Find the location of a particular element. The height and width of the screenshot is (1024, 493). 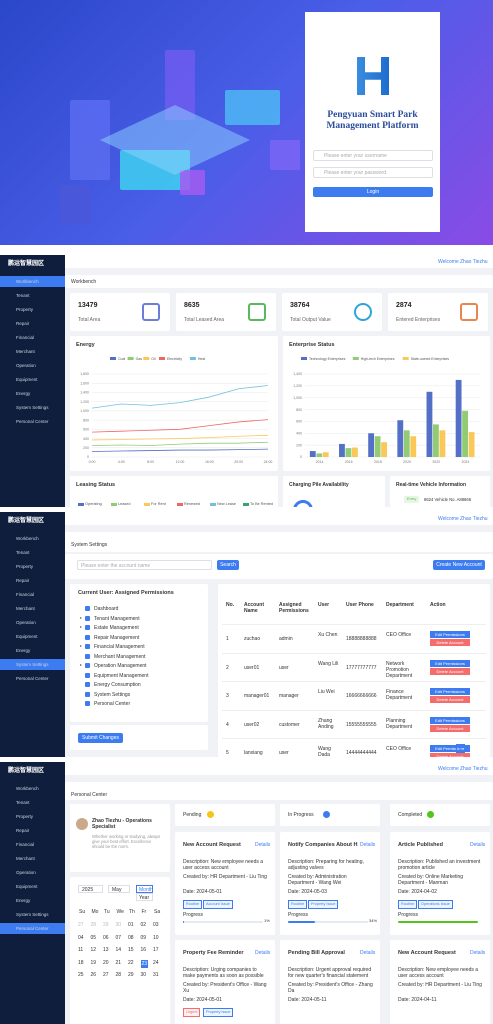

calendar-day: 31 is located at coordinates (156, 975).